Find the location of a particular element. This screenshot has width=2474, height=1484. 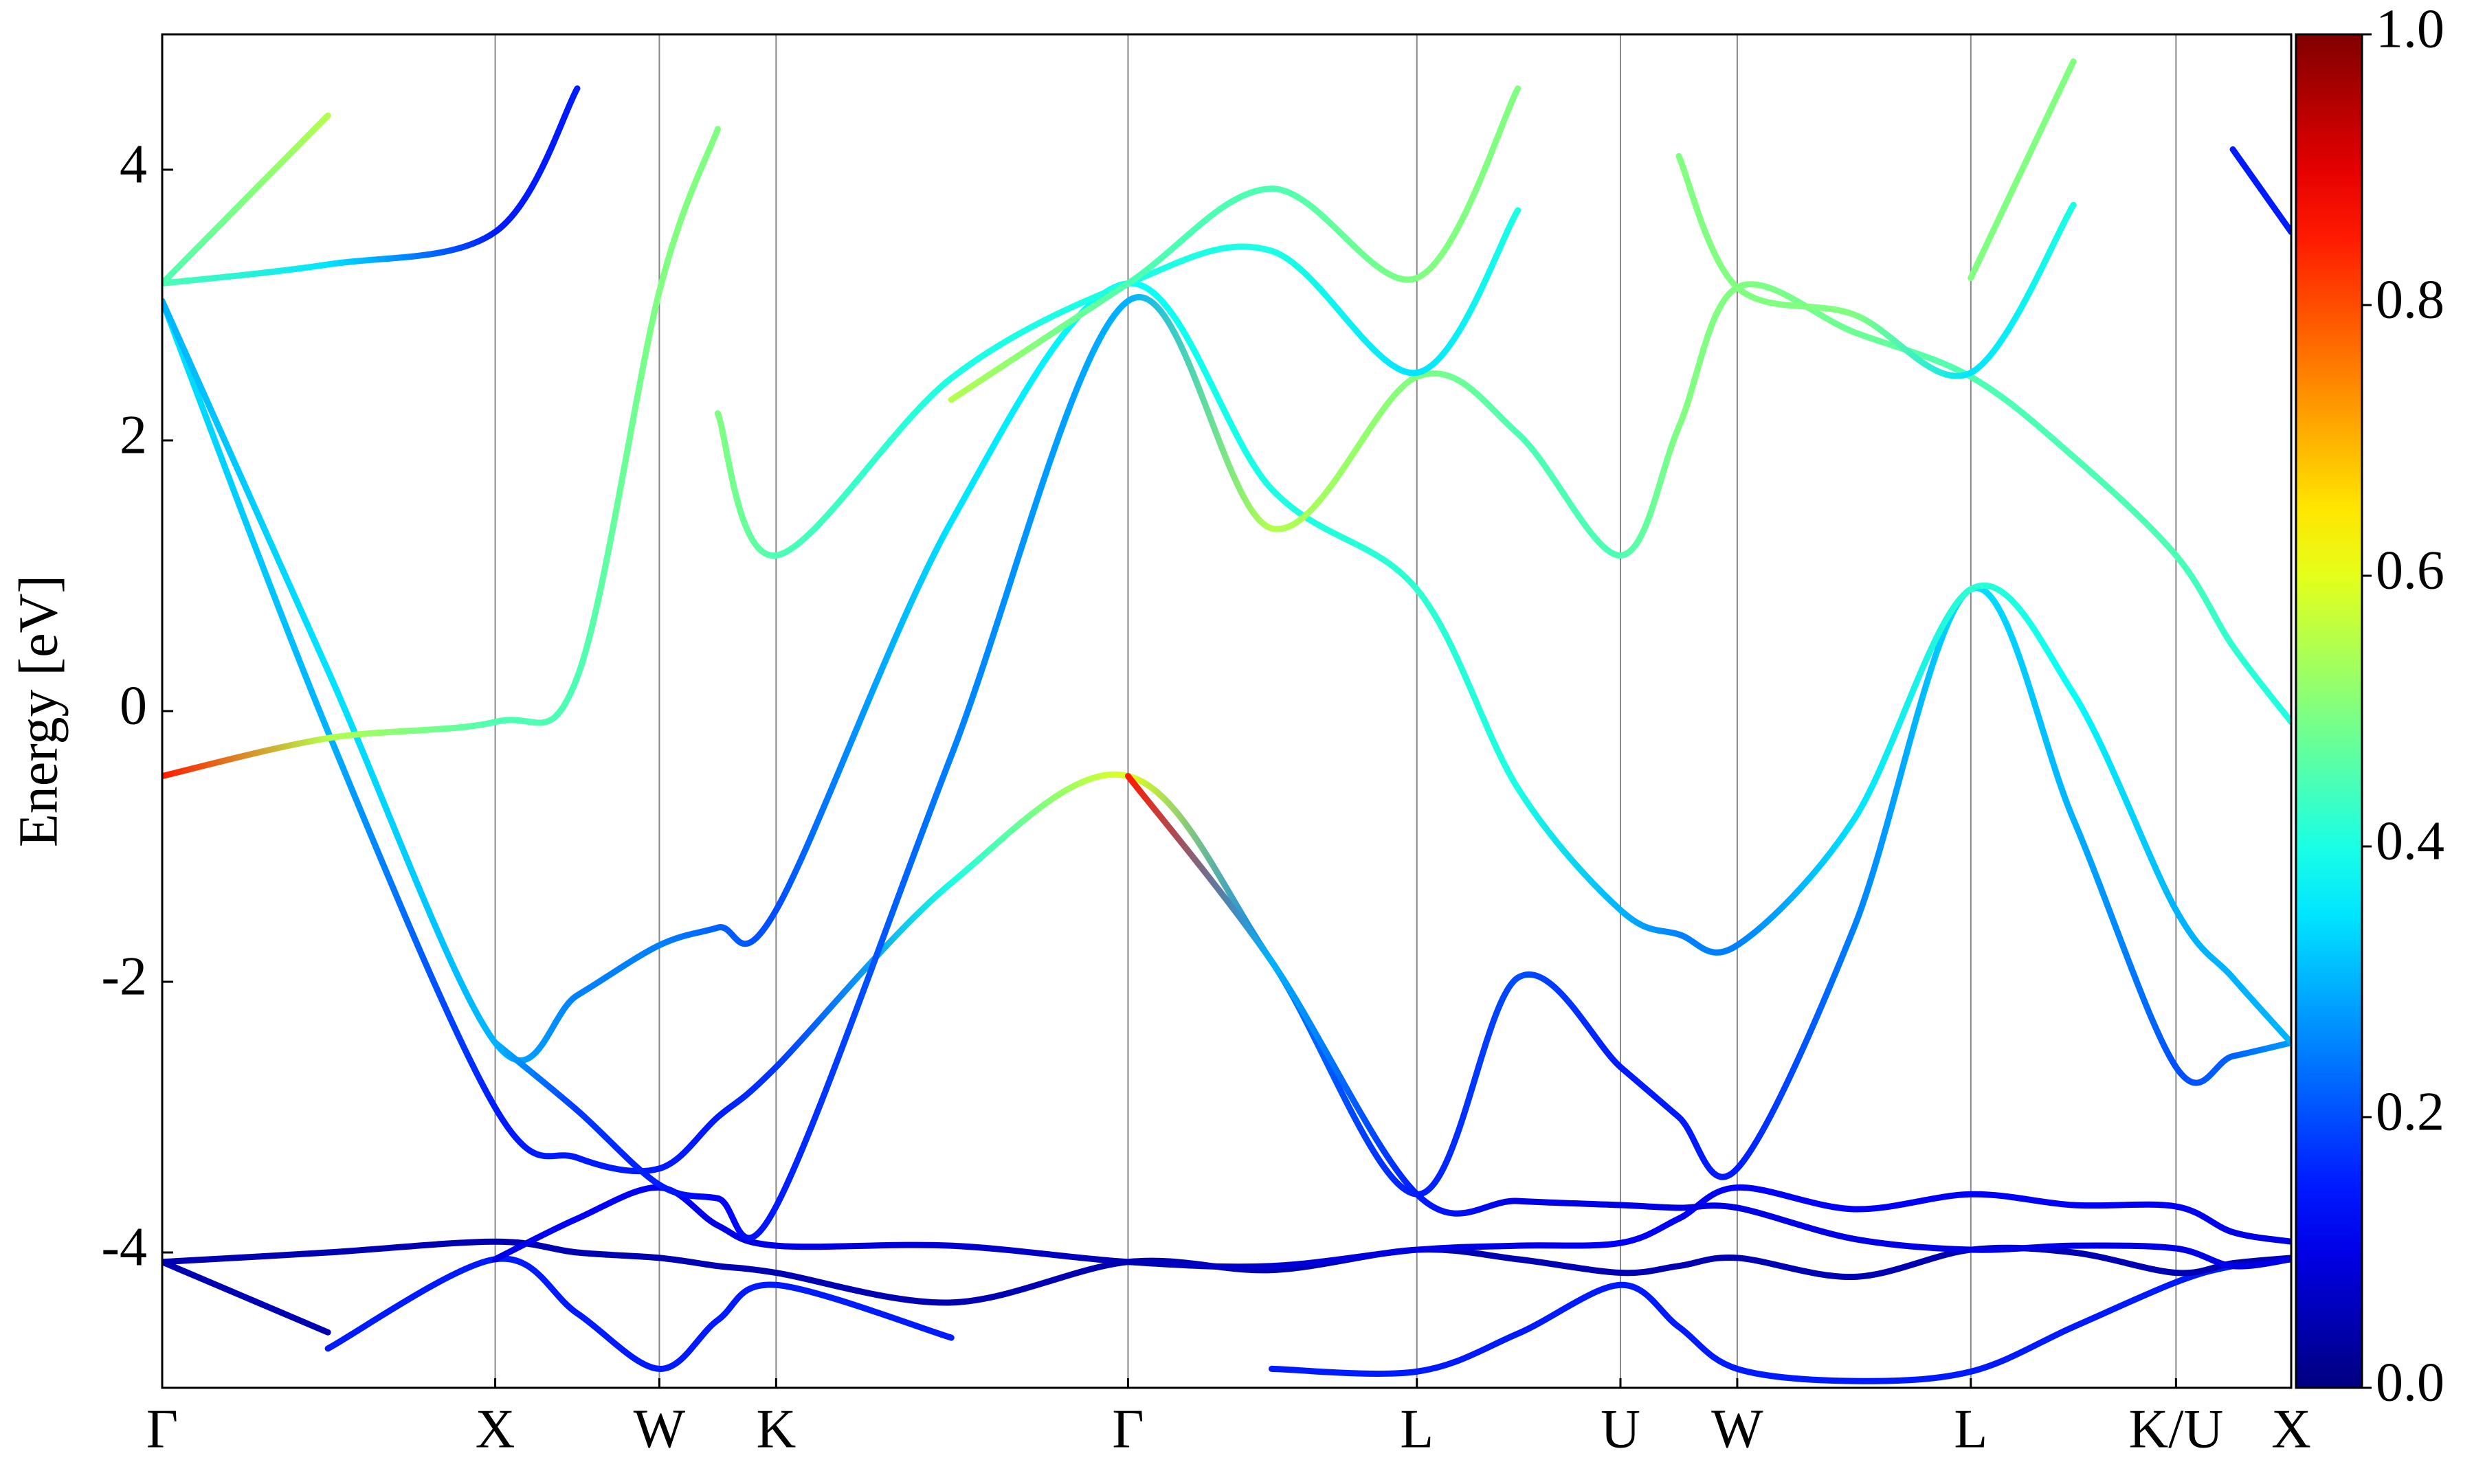

y-tick-label: 4 is located at coordinates (133, 164).